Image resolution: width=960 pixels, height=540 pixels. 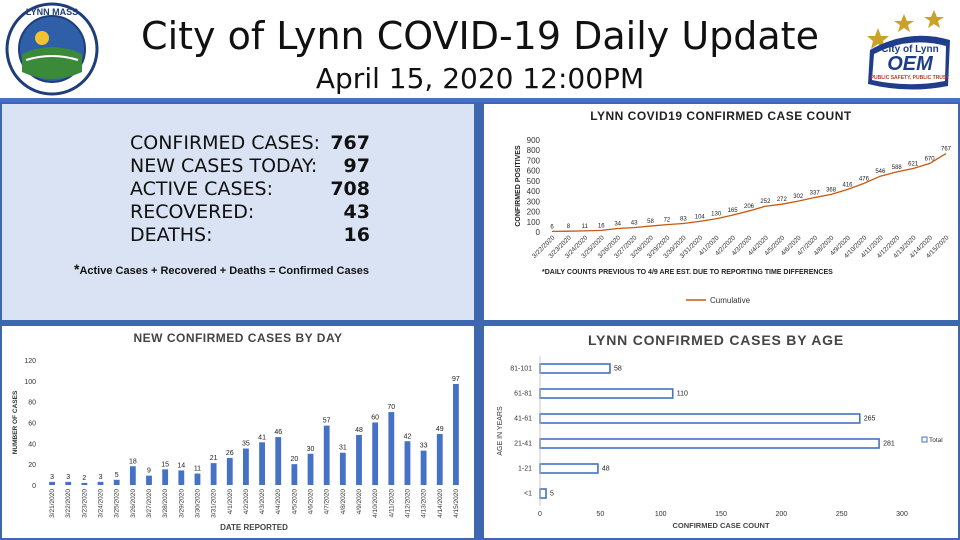 What do you see at coordinates (133, 461) in the screenshot?
I see `data-label: 18` at bounding box center [133, 461].